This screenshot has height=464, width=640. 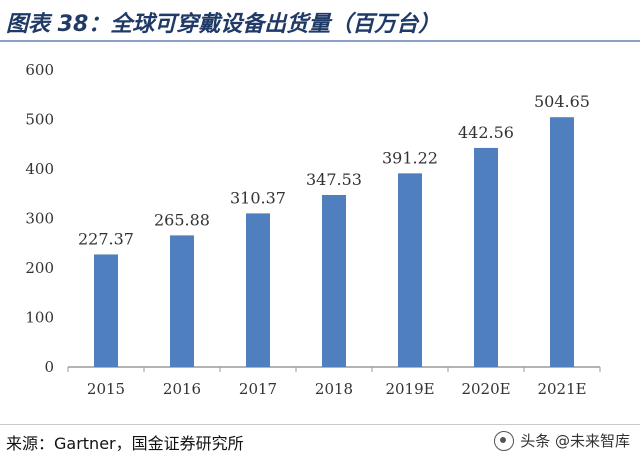 What do you see at coordinates (486, 257) in the screenshot?
I see `bar-2020E` at bounding box center [486, 257].